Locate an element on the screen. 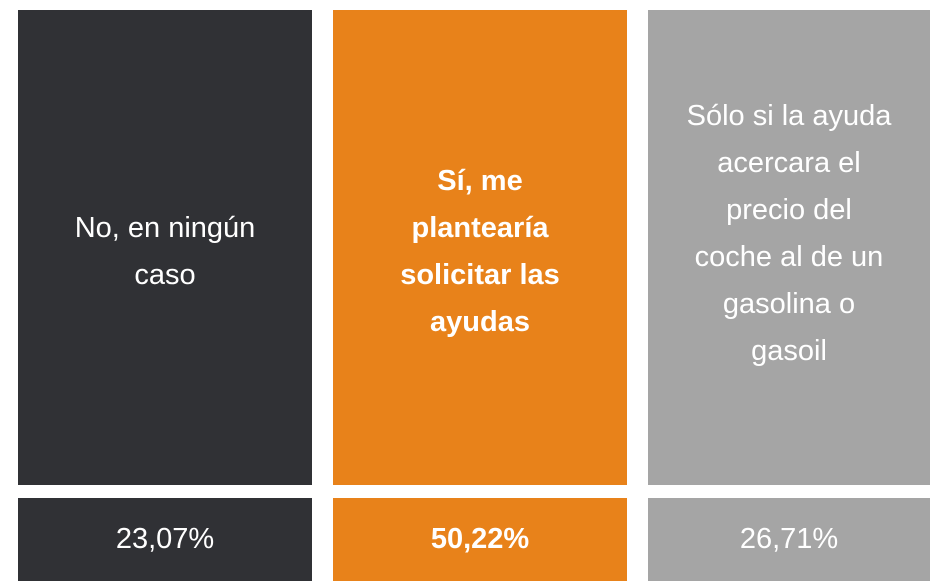 This screenshot has width=930, height=581. option-label-line: Sólo si la ayuda is located at coordinates (789, 115).